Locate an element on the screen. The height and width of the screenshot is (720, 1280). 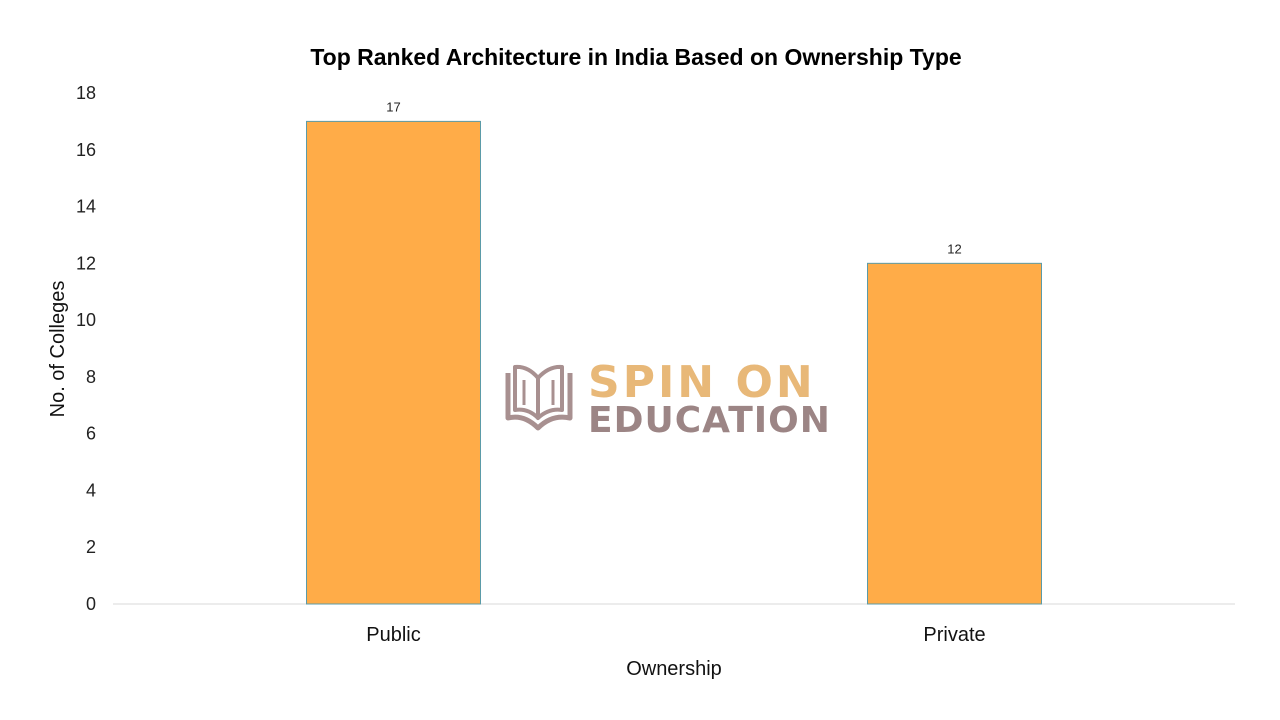
y-tick-label: 2 is located at coordinates (91, 547).